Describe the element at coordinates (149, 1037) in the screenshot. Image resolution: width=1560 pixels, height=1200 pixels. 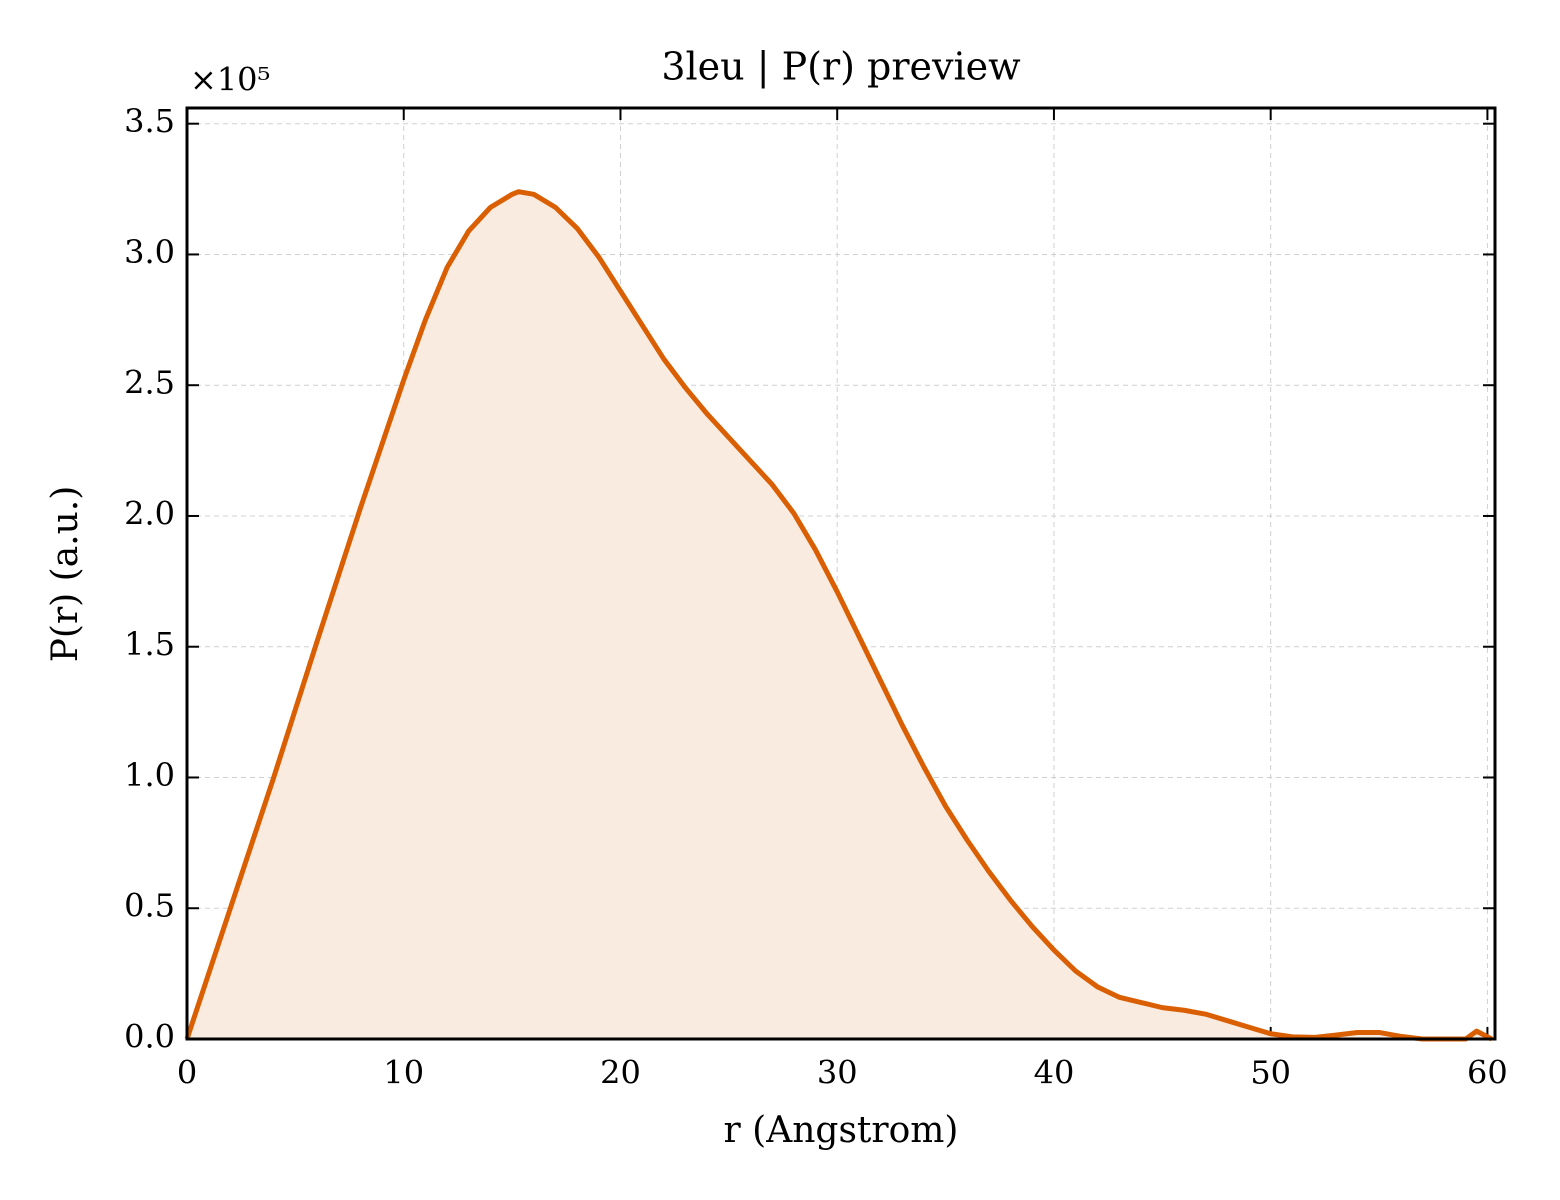
I see `y-tick-label: 0.0` at that location.